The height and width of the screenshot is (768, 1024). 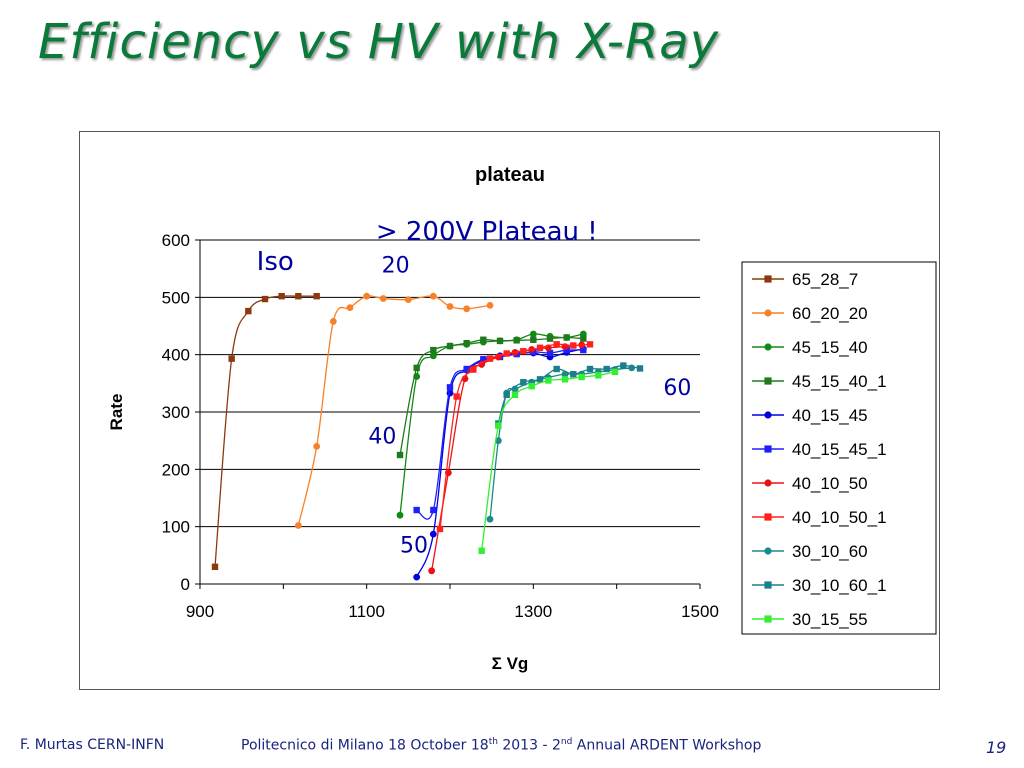 What do you see at coordinates (529, 745) in the screenshot?
I see `footer-event-part-b: 2013 - 2` at bounding box center [529, 745].